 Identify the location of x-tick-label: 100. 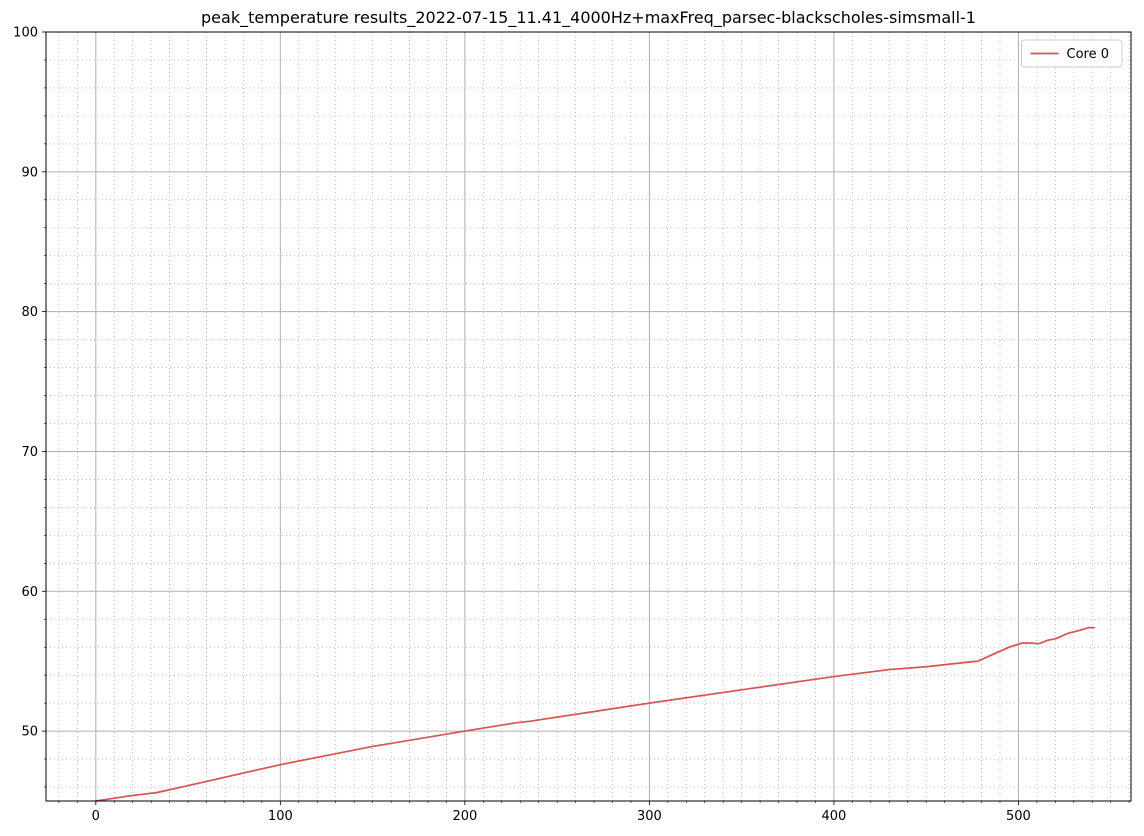
(280, 816).